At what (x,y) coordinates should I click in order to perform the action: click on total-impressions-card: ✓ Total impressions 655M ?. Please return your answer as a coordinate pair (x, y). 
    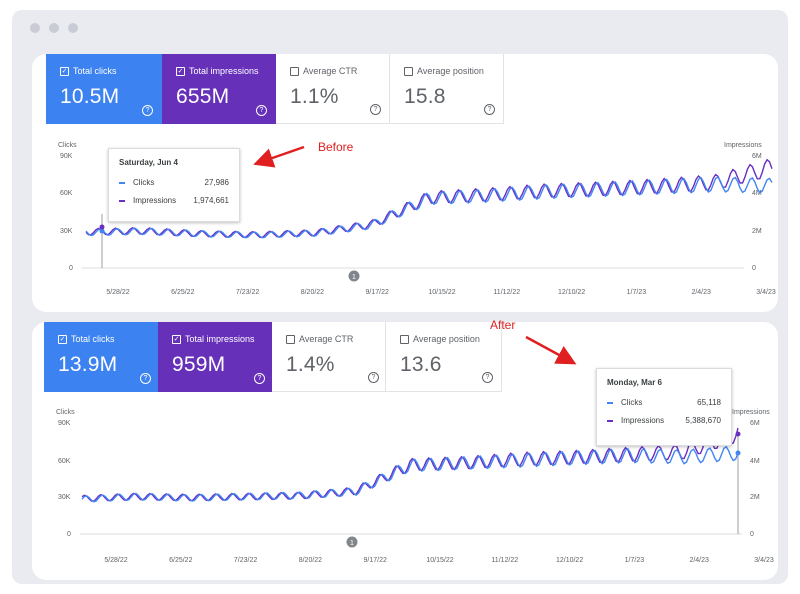
    Looking at the image, I should click on (219, 89).